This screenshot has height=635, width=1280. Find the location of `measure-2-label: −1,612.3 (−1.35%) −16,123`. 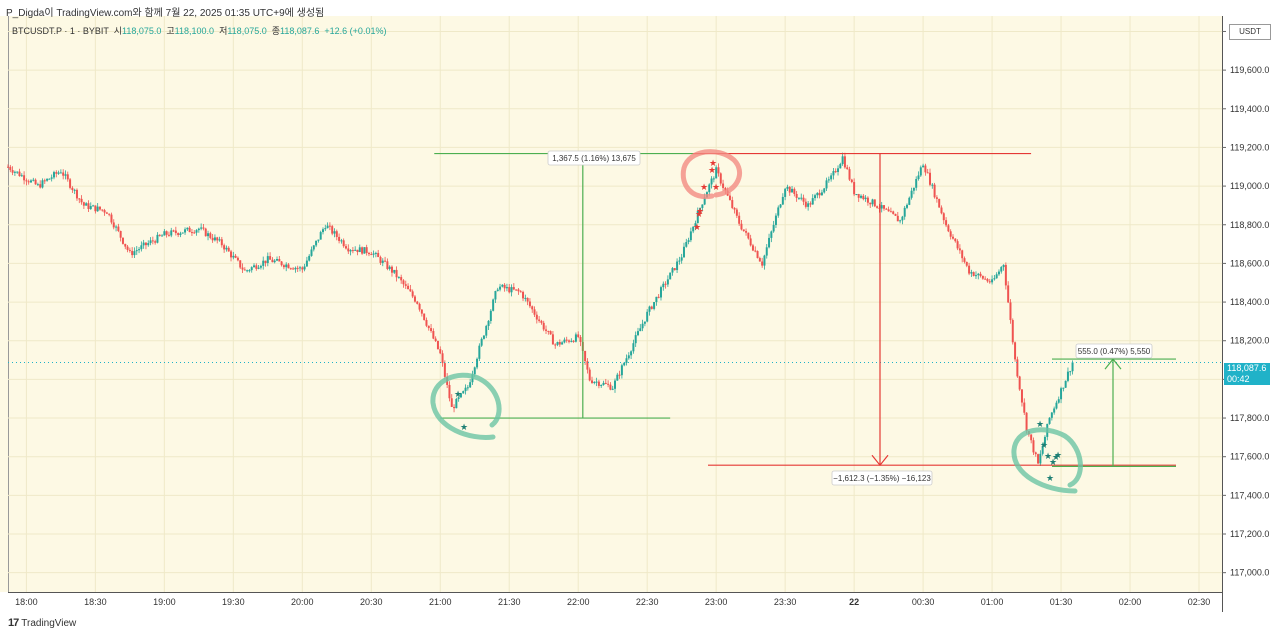

measure-2-label: −1,612.3 (−1.35%) −16,123 is located at coordinates (882, 478).